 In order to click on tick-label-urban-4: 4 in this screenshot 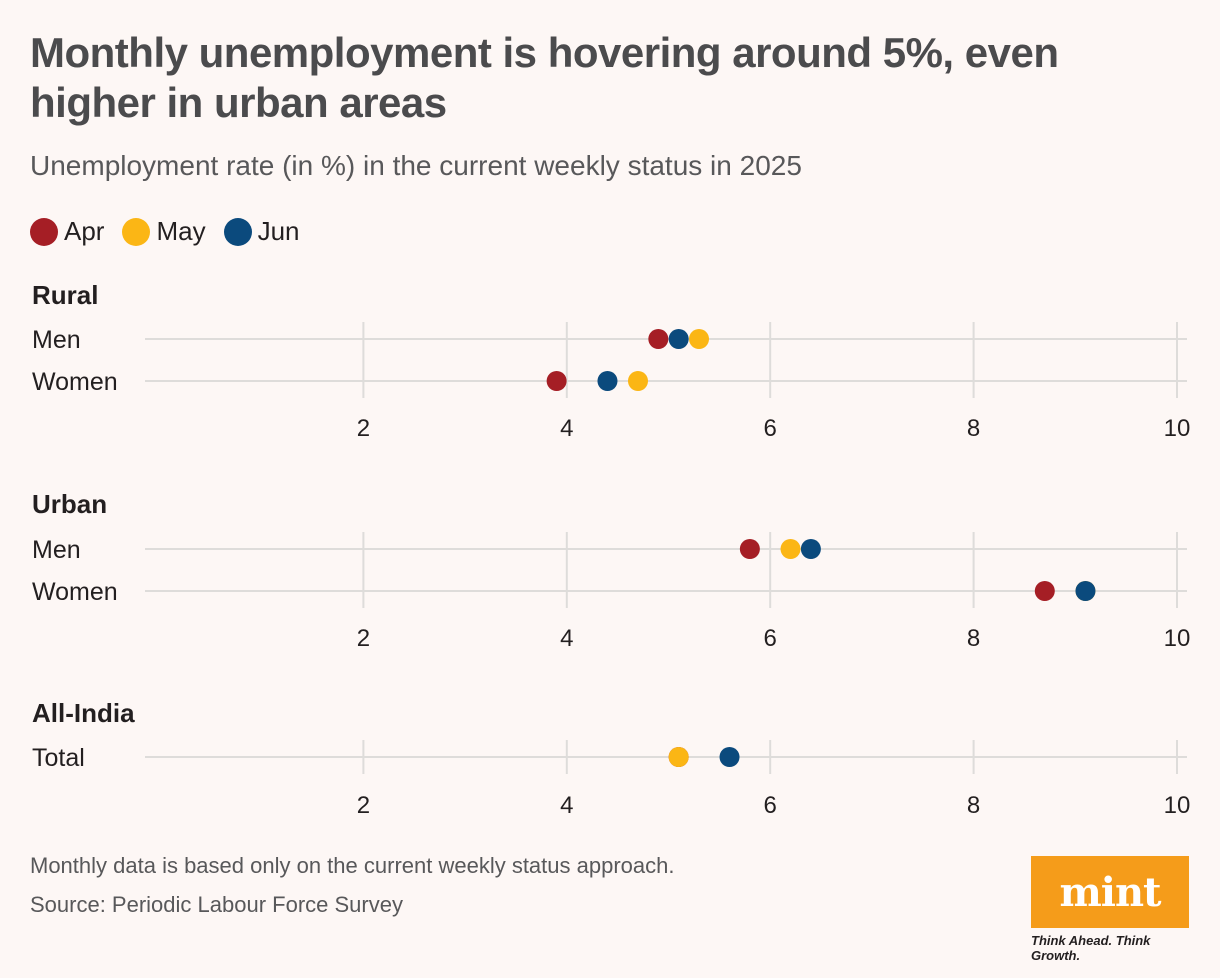, I will do `click(566, 638)`.